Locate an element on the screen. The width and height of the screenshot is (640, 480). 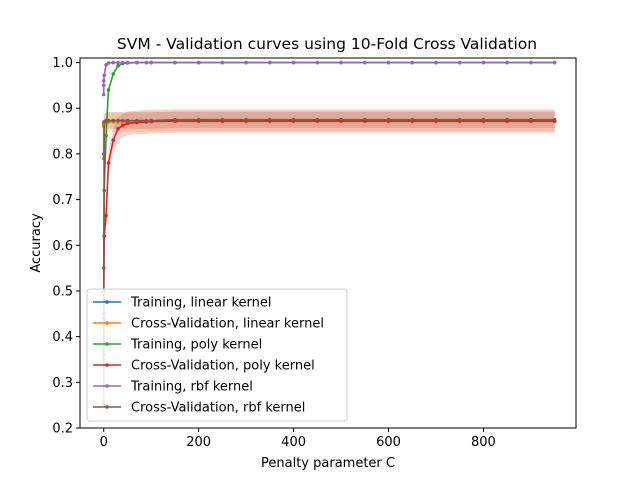
series-training-rbf-kernel is located at coordinates (329, 78).